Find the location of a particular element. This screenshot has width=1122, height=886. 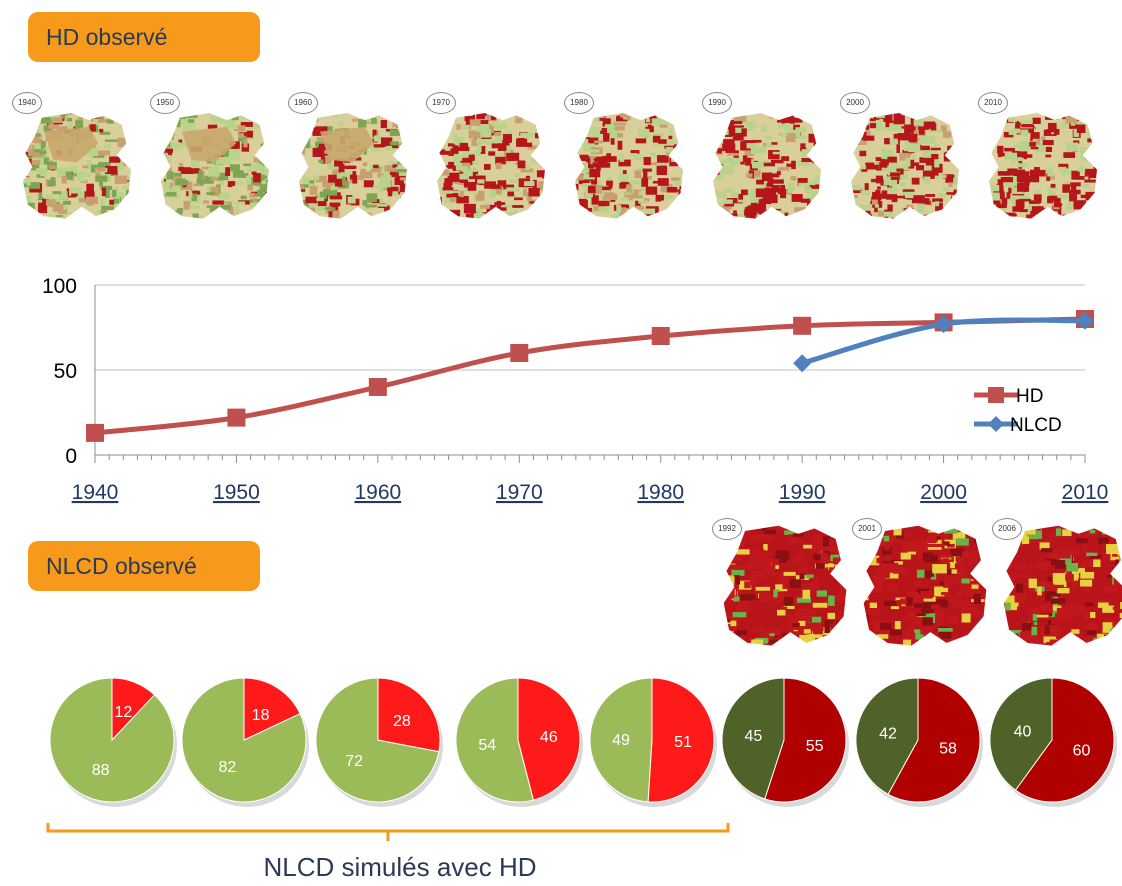

map-year-label: 1960 is located at coordinates (303, 103).